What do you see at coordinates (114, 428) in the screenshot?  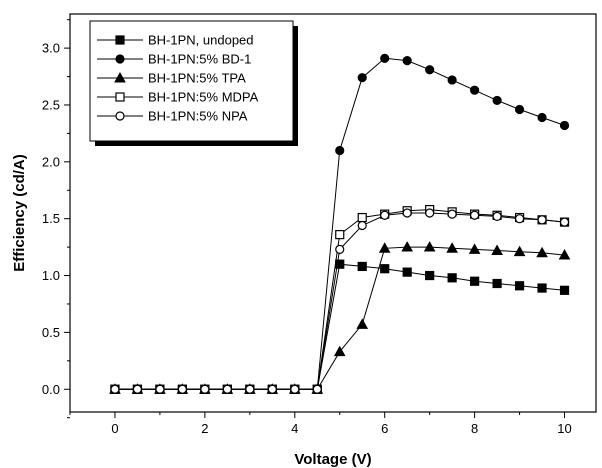 I see `x-tick-label: 0` at bounding box center [114, 428].